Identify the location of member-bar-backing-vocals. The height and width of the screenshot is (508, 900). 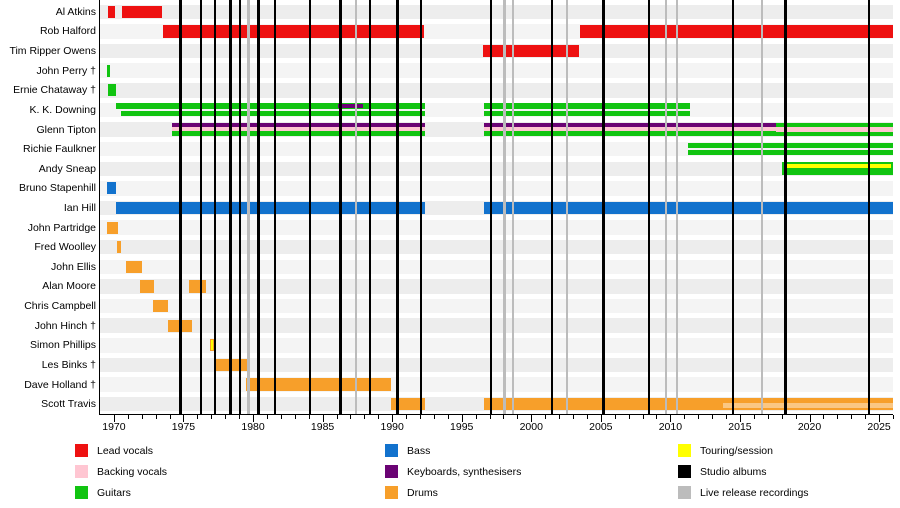
(630, 129).